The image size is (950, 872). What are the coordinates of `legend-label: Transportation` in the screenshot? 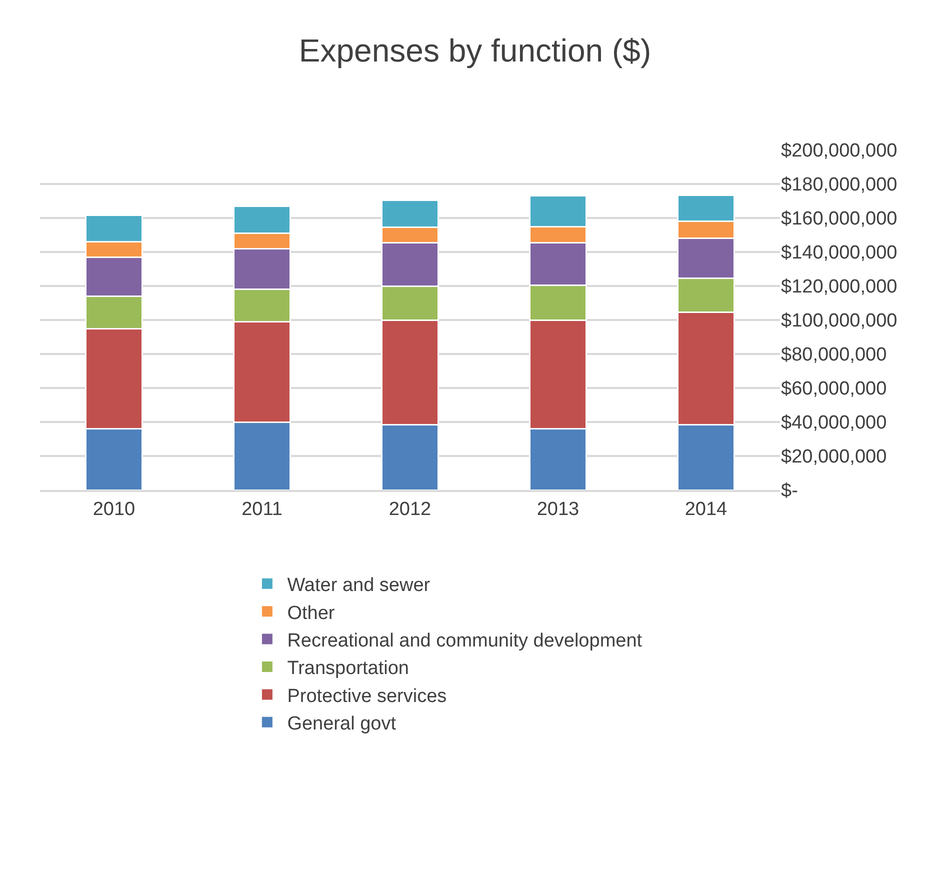 It's located at (348, 669).